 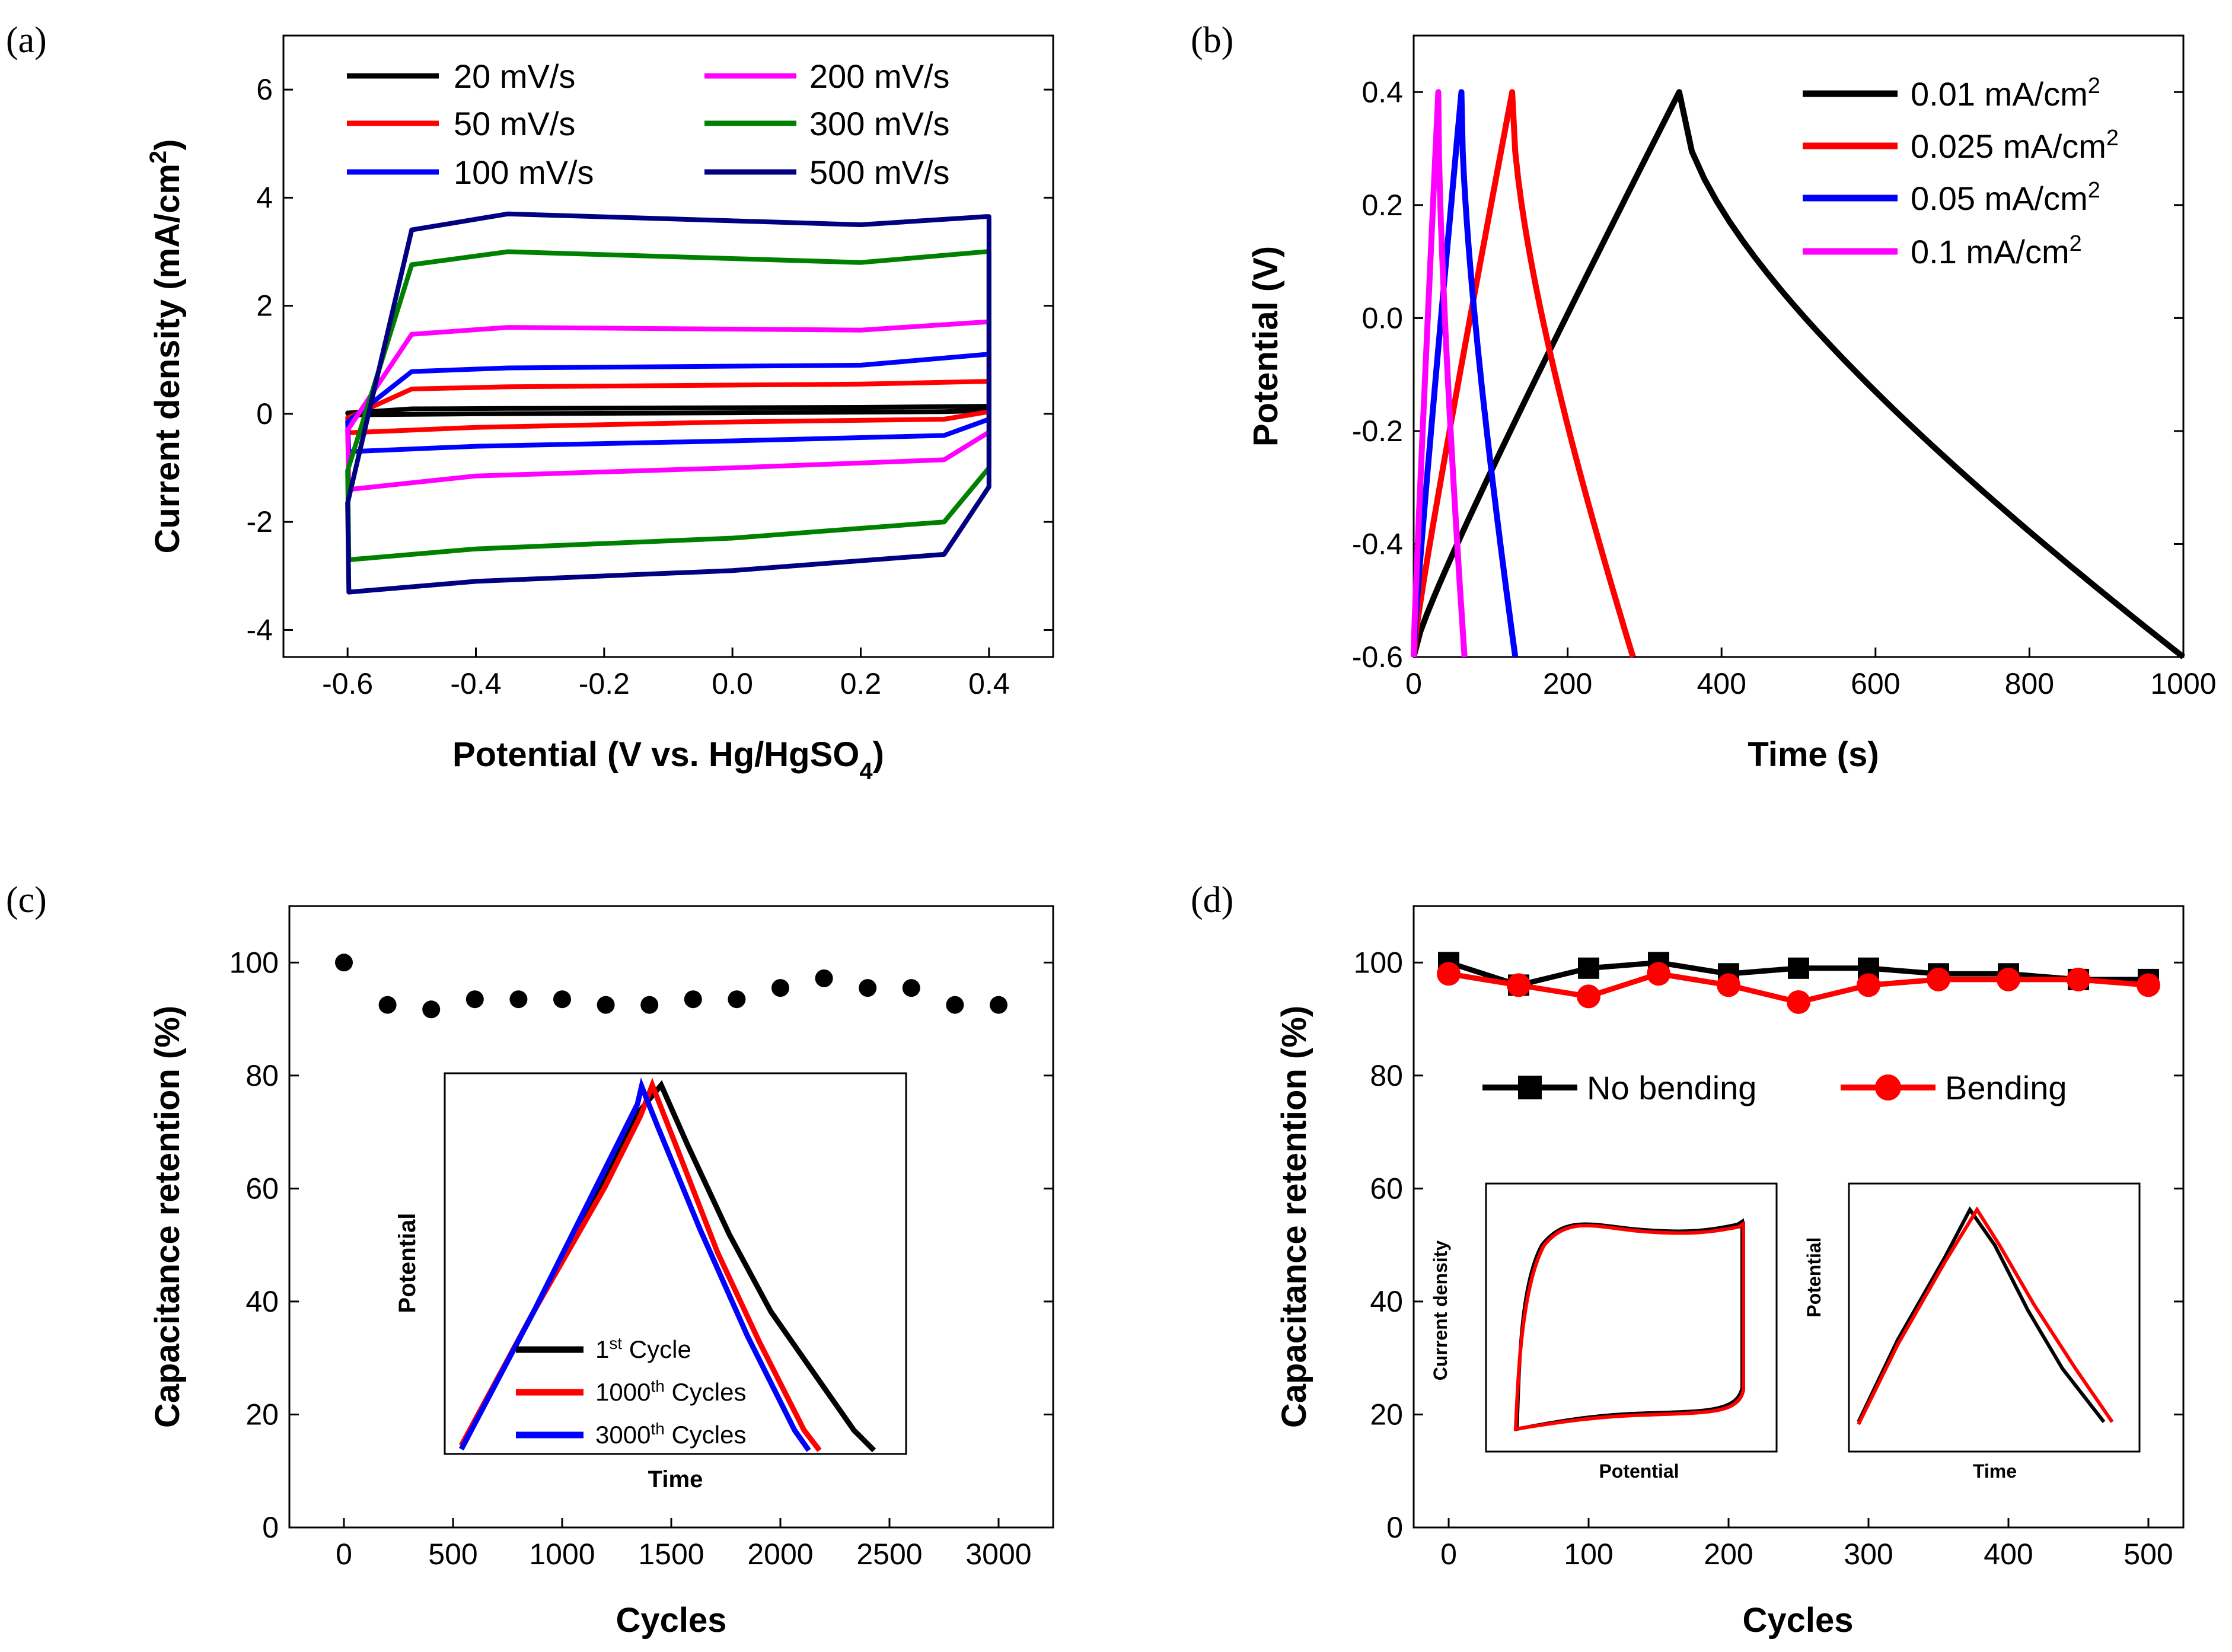 I want to click on legend-label-300: 300 mV/s, so click(x=879, y=123).